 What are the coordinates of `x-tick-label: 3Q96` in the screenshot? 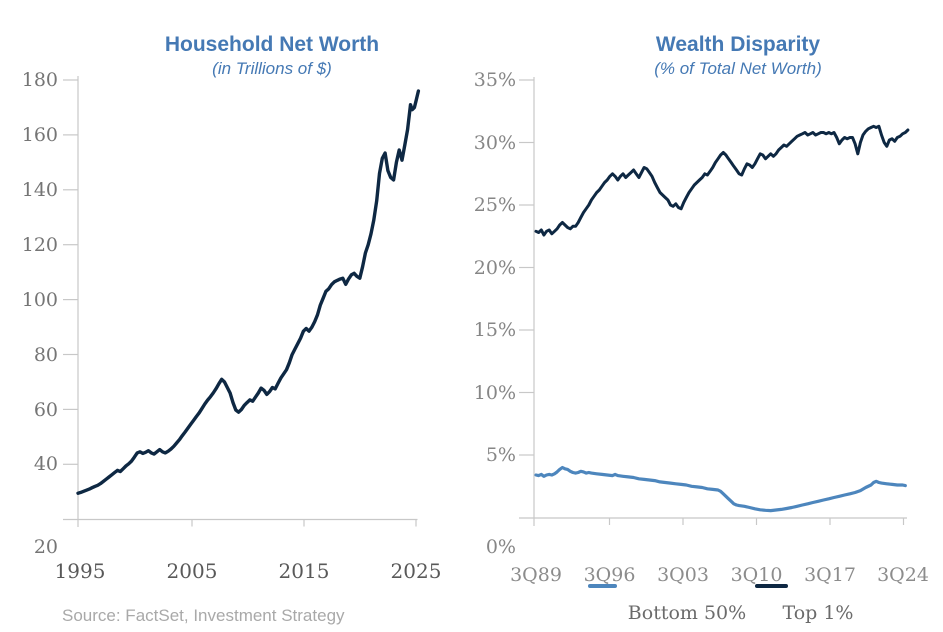 It's located at (609, 575).